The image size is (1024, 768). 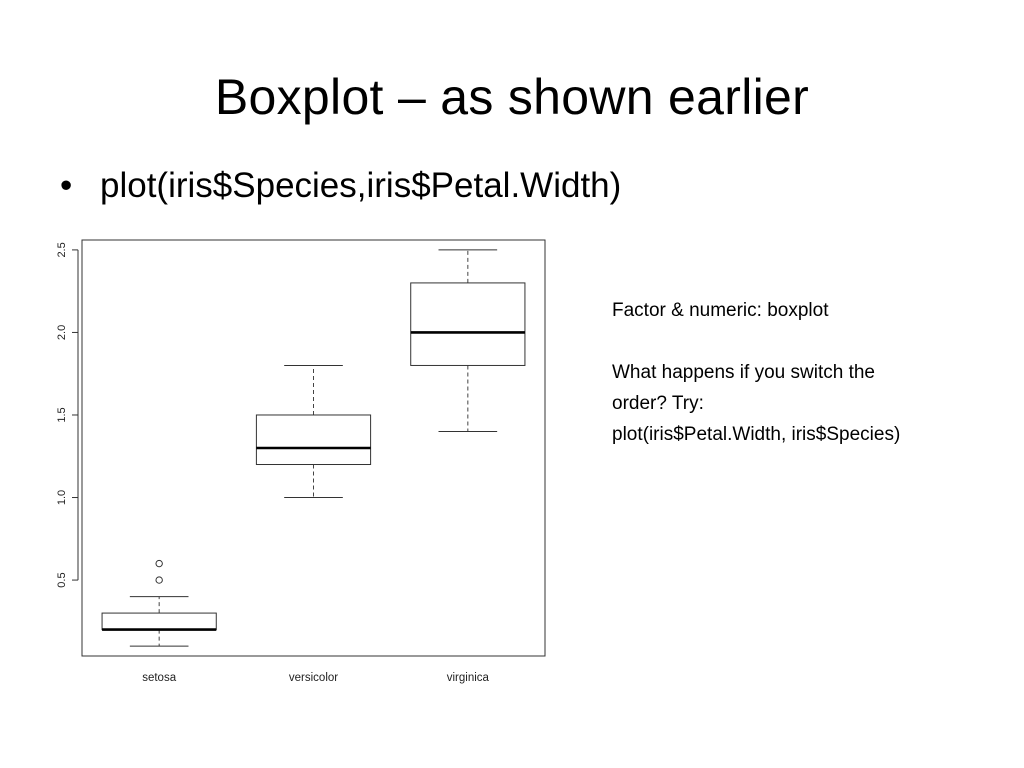 What do you see at coordinates (468, 678) in the screenshot?
I see `x-tick-label: virginica` at bounding box center [468, 678].